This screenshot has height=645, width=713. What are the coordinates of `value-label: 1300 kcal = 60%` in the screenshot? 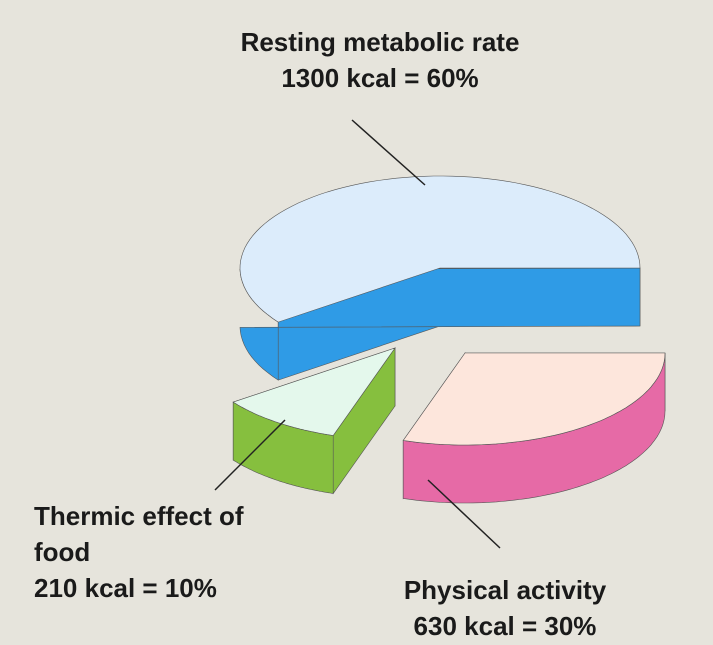 It's located at (380, 78).